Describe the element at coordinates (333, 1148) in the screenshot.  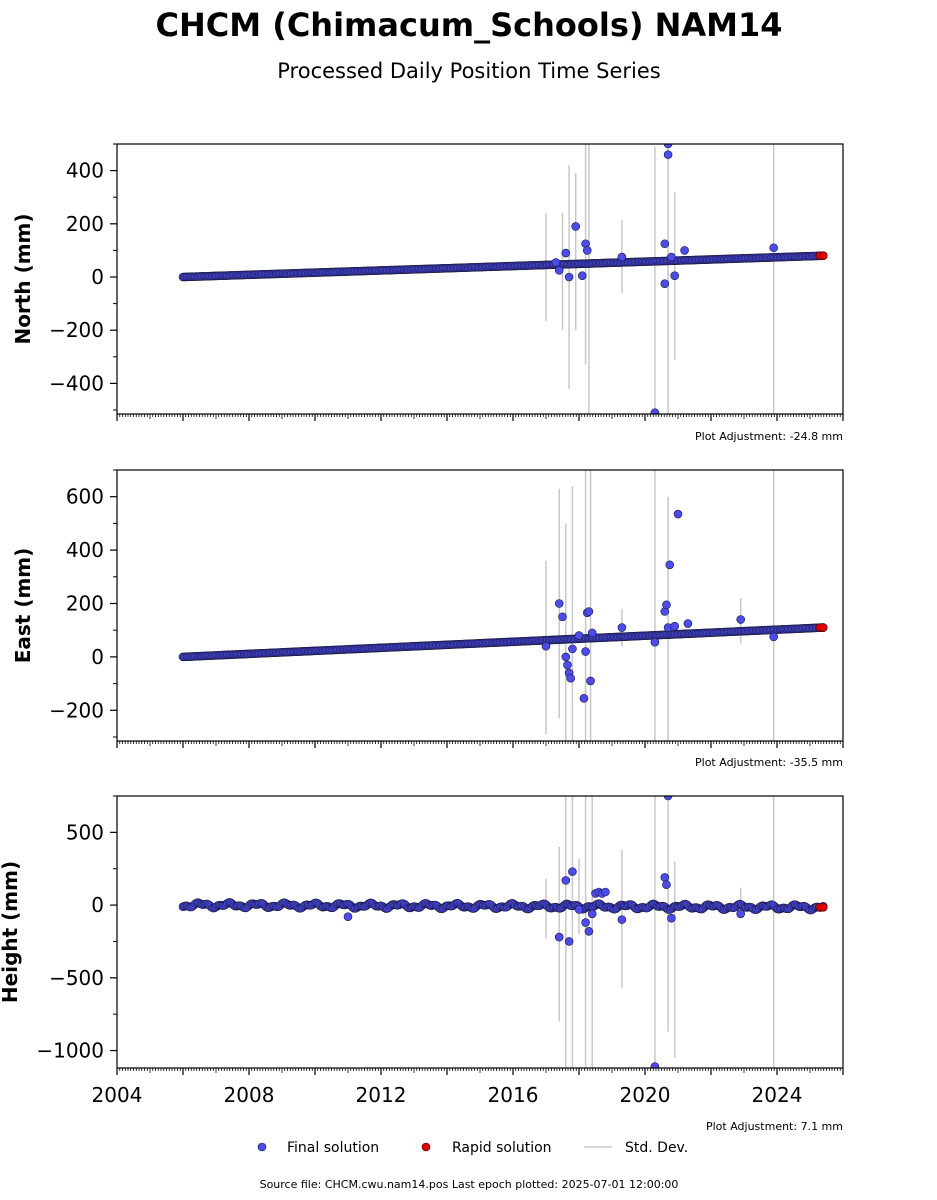
I see `legend-final-label: Final solution` at that location.